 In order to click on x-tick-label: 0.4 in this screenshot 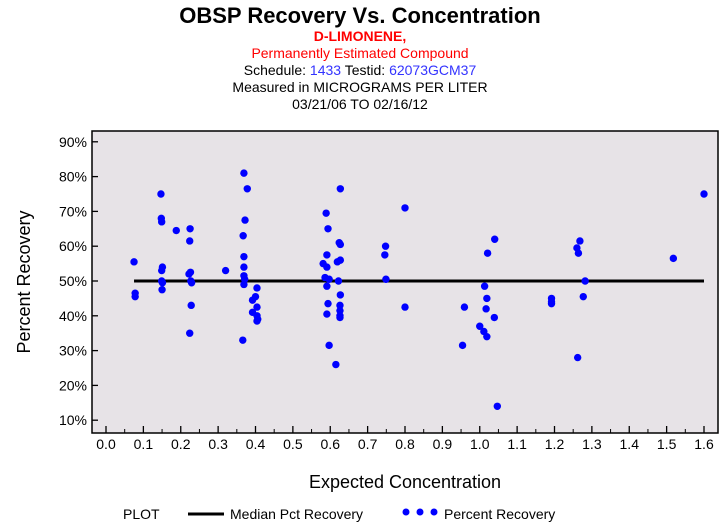, I will do `click(256, 444)`.